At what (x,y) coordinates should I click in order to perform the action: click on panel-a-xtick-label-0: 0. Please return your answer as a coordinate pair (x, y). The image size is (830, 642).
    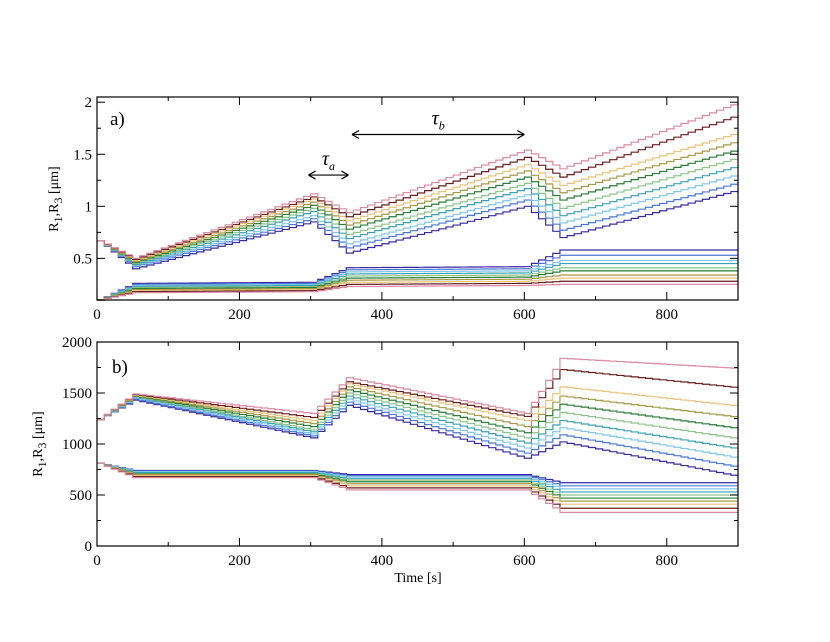
    Looking at the image, I should click on (97, 315).